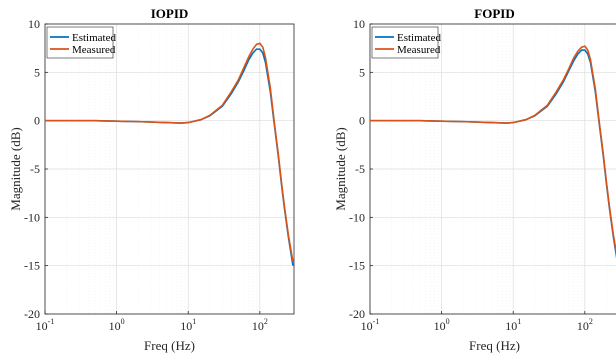 The image size is (616, 354). I want to click on chart-title: IOPID, so click(170, 13).